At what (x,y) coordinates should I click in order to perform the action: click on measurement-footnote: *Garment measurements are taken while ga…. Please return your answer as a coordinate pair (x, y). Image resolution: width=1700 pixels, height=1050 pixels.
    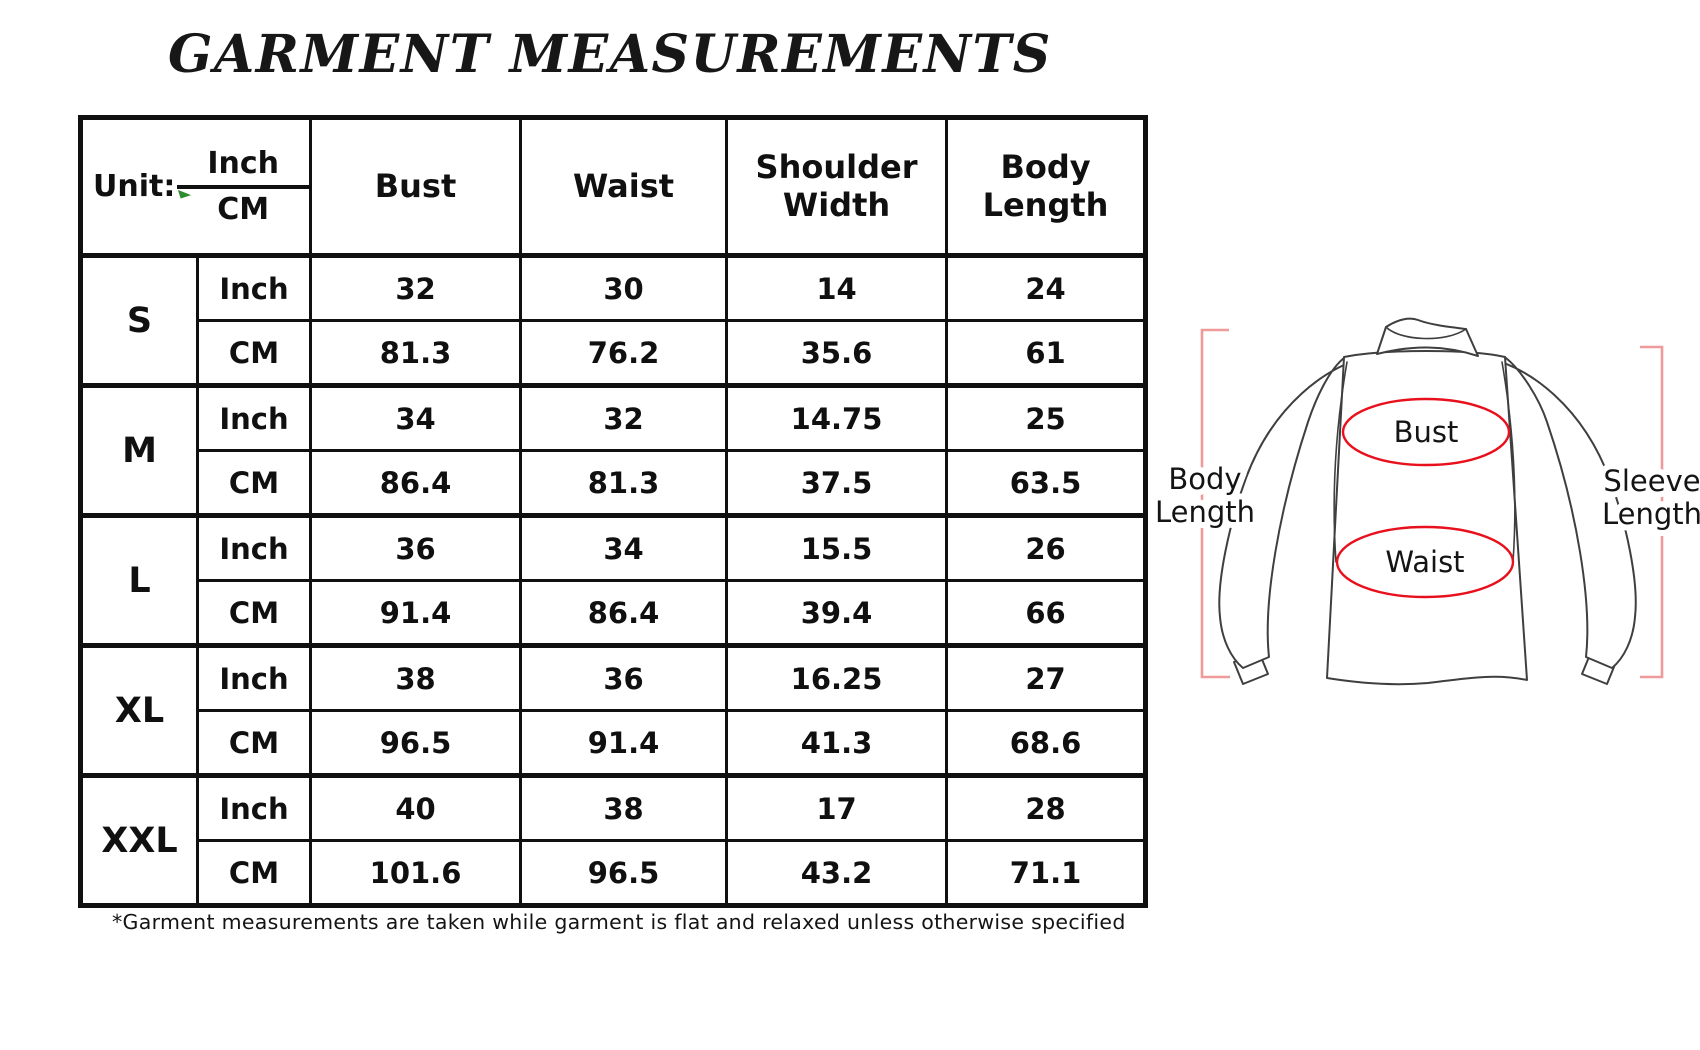
    Looking at the image, I should click on (619, 922).